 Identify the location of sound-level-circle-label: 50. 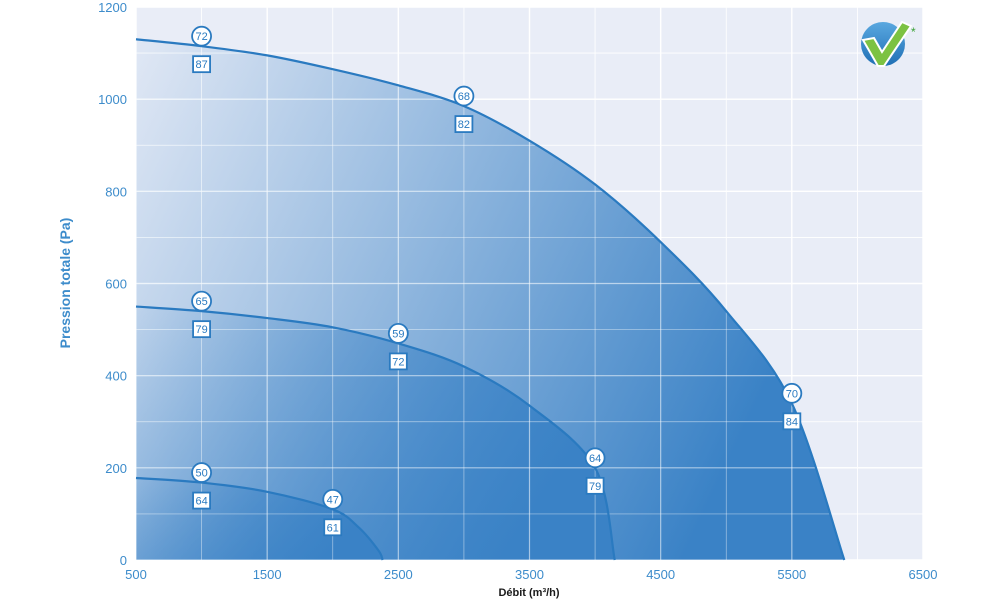
(201, 474).